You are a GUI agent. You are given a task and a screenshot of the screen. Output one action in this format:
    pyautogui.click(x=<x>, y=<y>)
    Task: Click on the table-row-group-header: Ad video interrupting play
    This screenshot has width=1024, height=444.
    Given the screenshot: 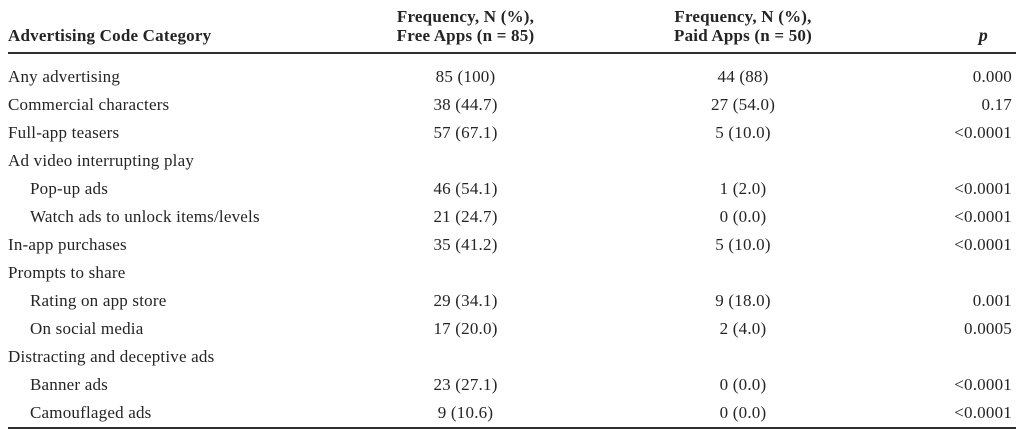 What is the action you would take?
    pyautogui.click(x=512, y=161)
    